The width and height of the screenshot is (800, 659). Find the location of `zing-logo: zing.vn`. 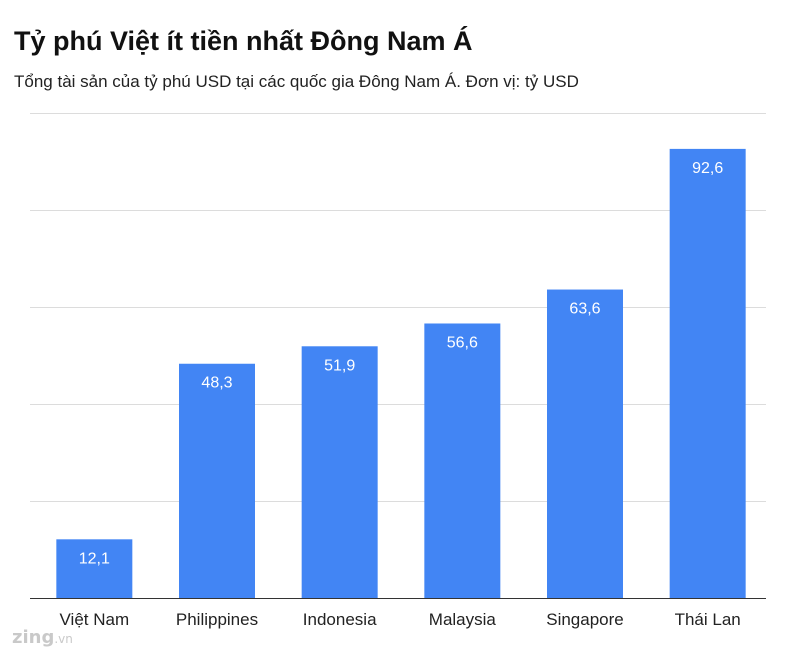

zing-logo: zing.vn is located at coordinates (42, 637).